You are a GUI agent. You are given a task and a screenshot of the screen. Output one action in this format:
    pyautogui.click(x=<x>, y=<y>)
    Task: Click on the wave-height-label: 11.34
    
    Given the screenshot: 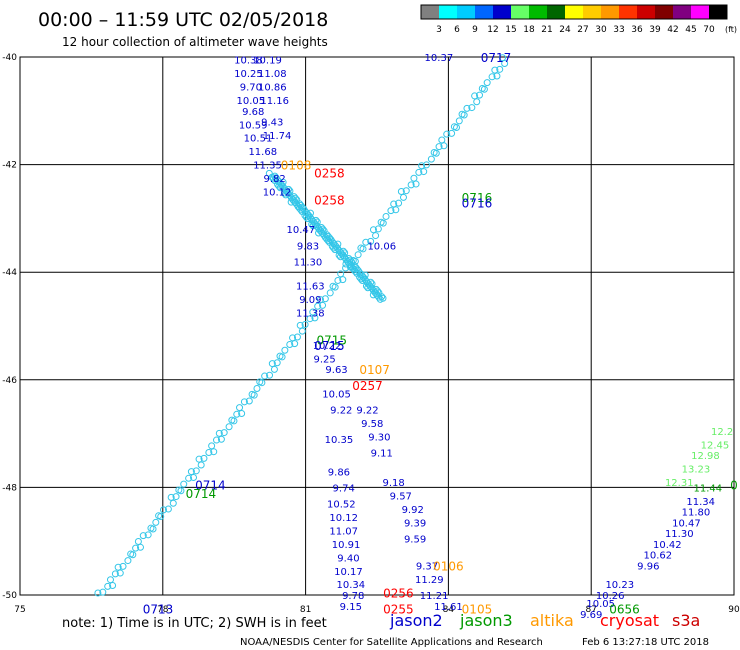 What is the action you would take?
    pyautogui.click(x=700, y=502)
    